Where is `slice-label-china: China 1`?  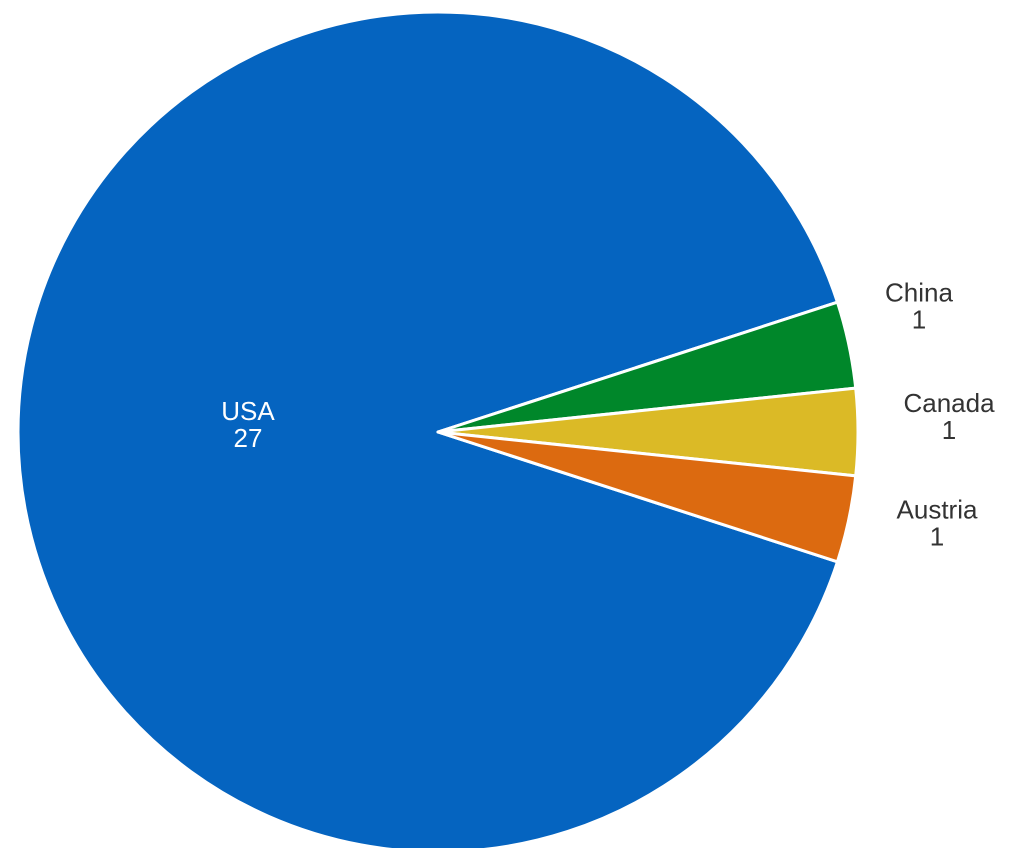 slice-label-china: China 1 is located at coordinates (919, 305).